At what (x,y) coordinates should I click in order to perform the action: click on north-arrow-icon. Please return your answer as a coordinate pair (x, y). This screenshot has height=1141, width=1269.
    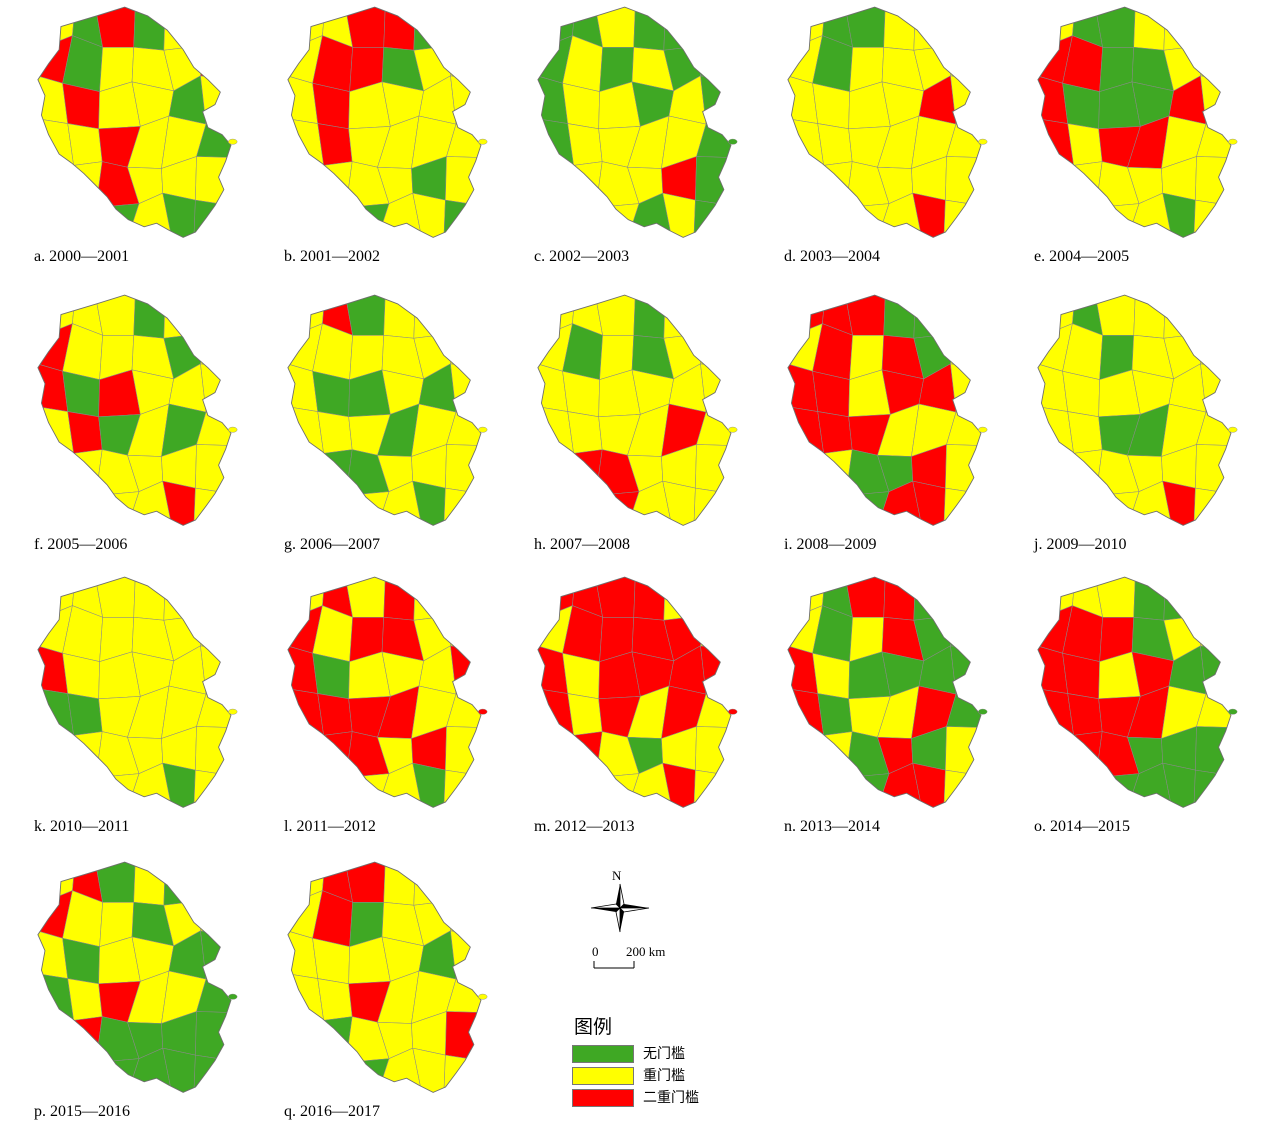
    Looking at the image, I should click on (620, 908).